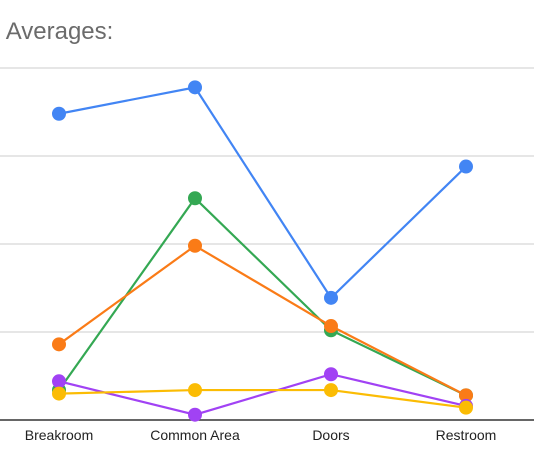  Describe the element at coordinates (195, 435) in the screenshot. I see `x-tick-label: Common Area` at that location.